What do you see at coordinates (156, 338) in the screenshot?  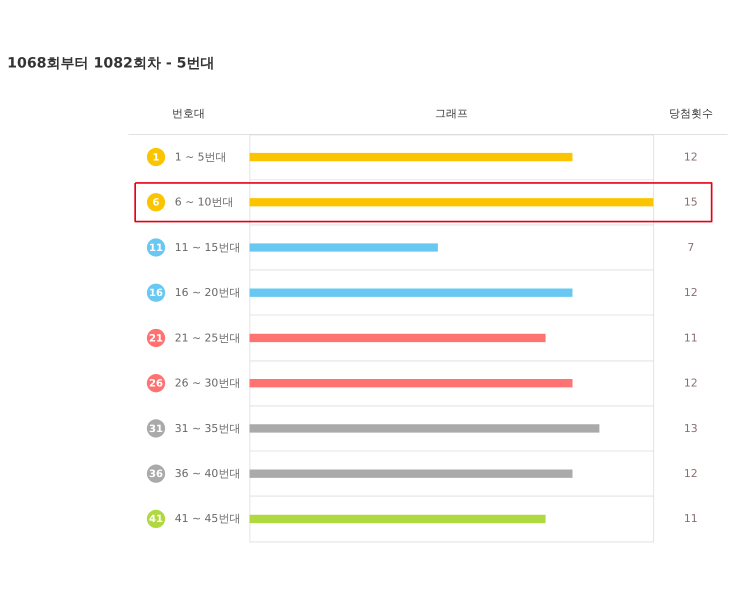 I see `text: 21` at bounding box center [156, 338].